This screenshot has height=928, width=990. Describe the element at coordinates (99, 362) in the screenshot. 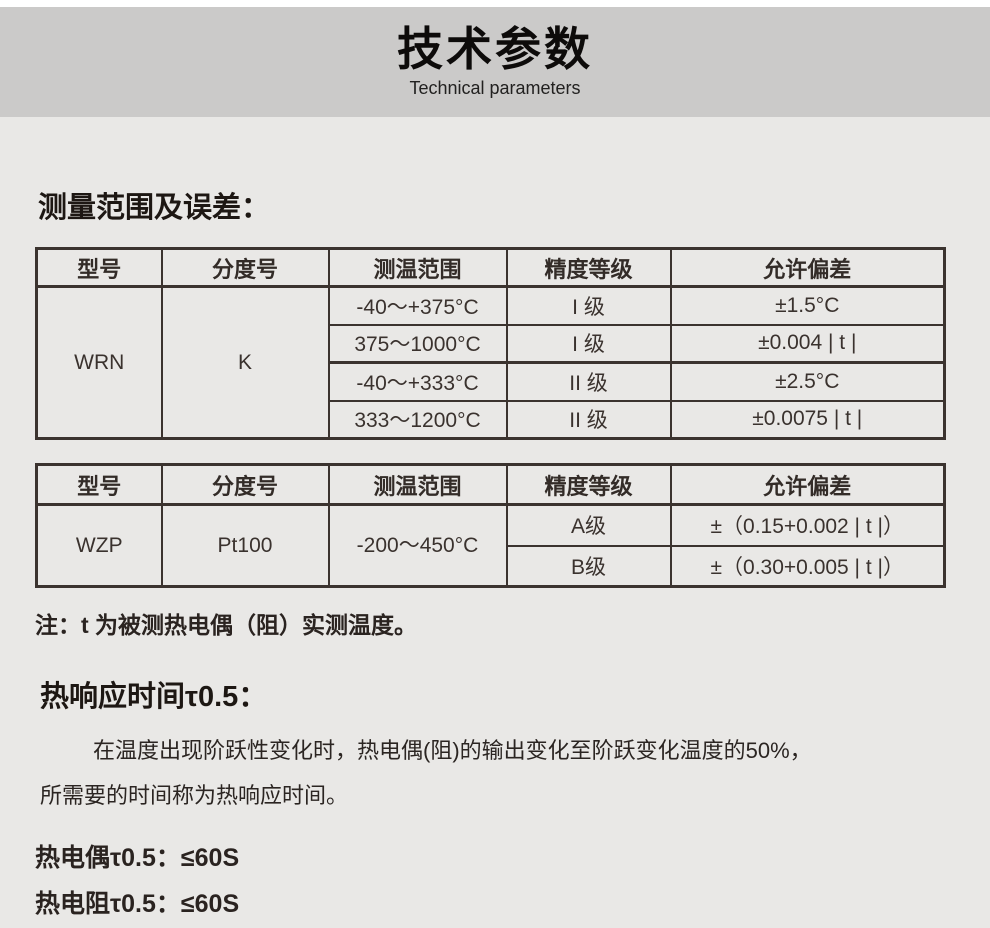

I see `model-cell: WRN` at that location.